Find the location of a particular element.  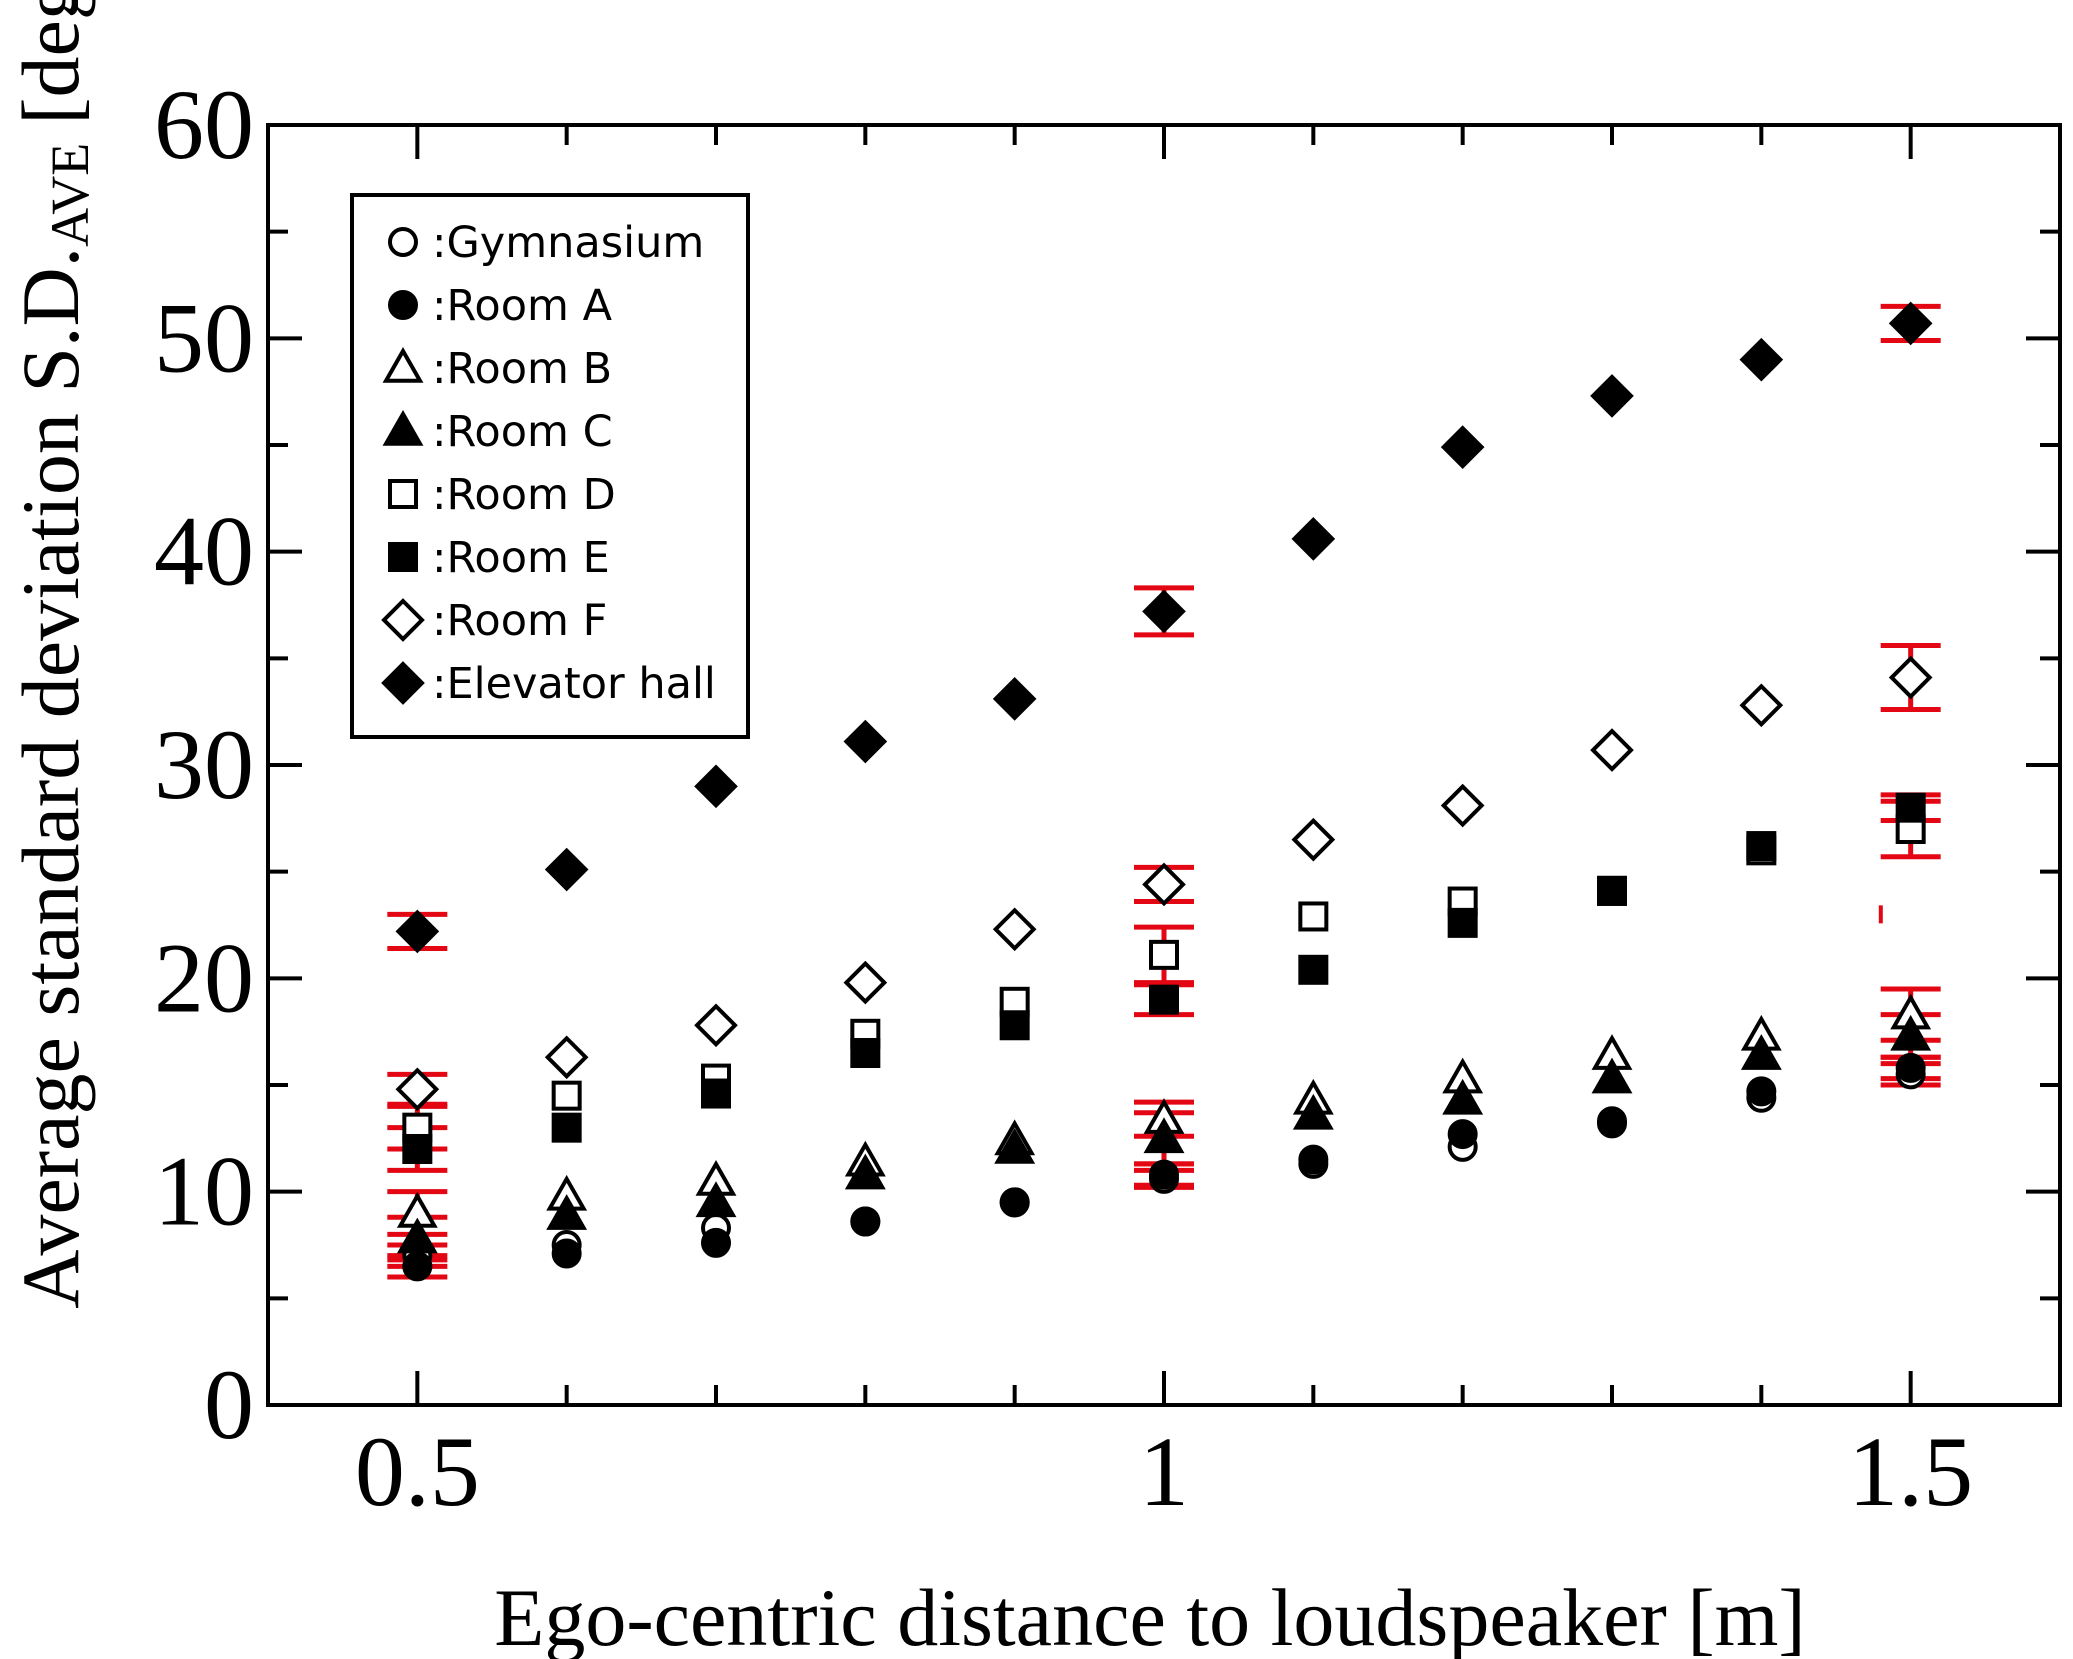

legend-label-room-b: :Room B is located at coordinates (522, 369).